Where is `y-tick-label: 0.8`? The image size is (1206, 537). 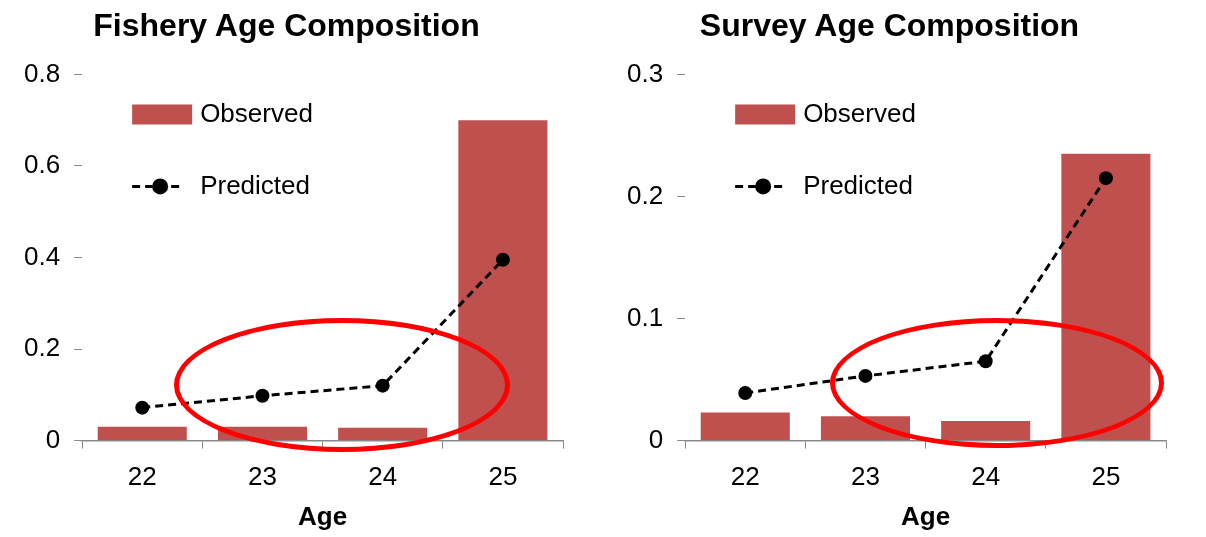
y-tick-label: 0.8 is located at coordinates (42, 72).